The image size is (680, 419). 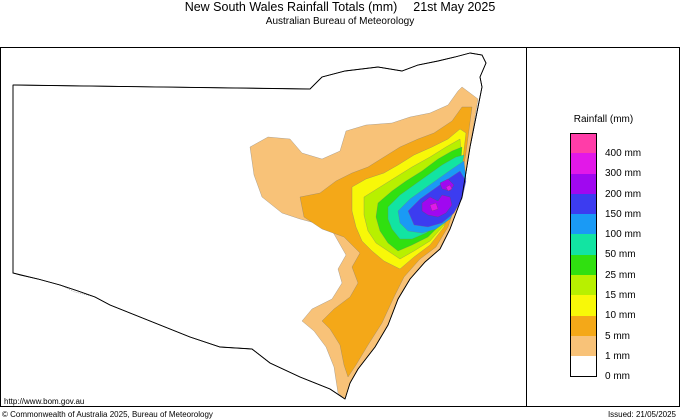 I want to click on legend-label: 300 mm, so click(x=623, y=174).